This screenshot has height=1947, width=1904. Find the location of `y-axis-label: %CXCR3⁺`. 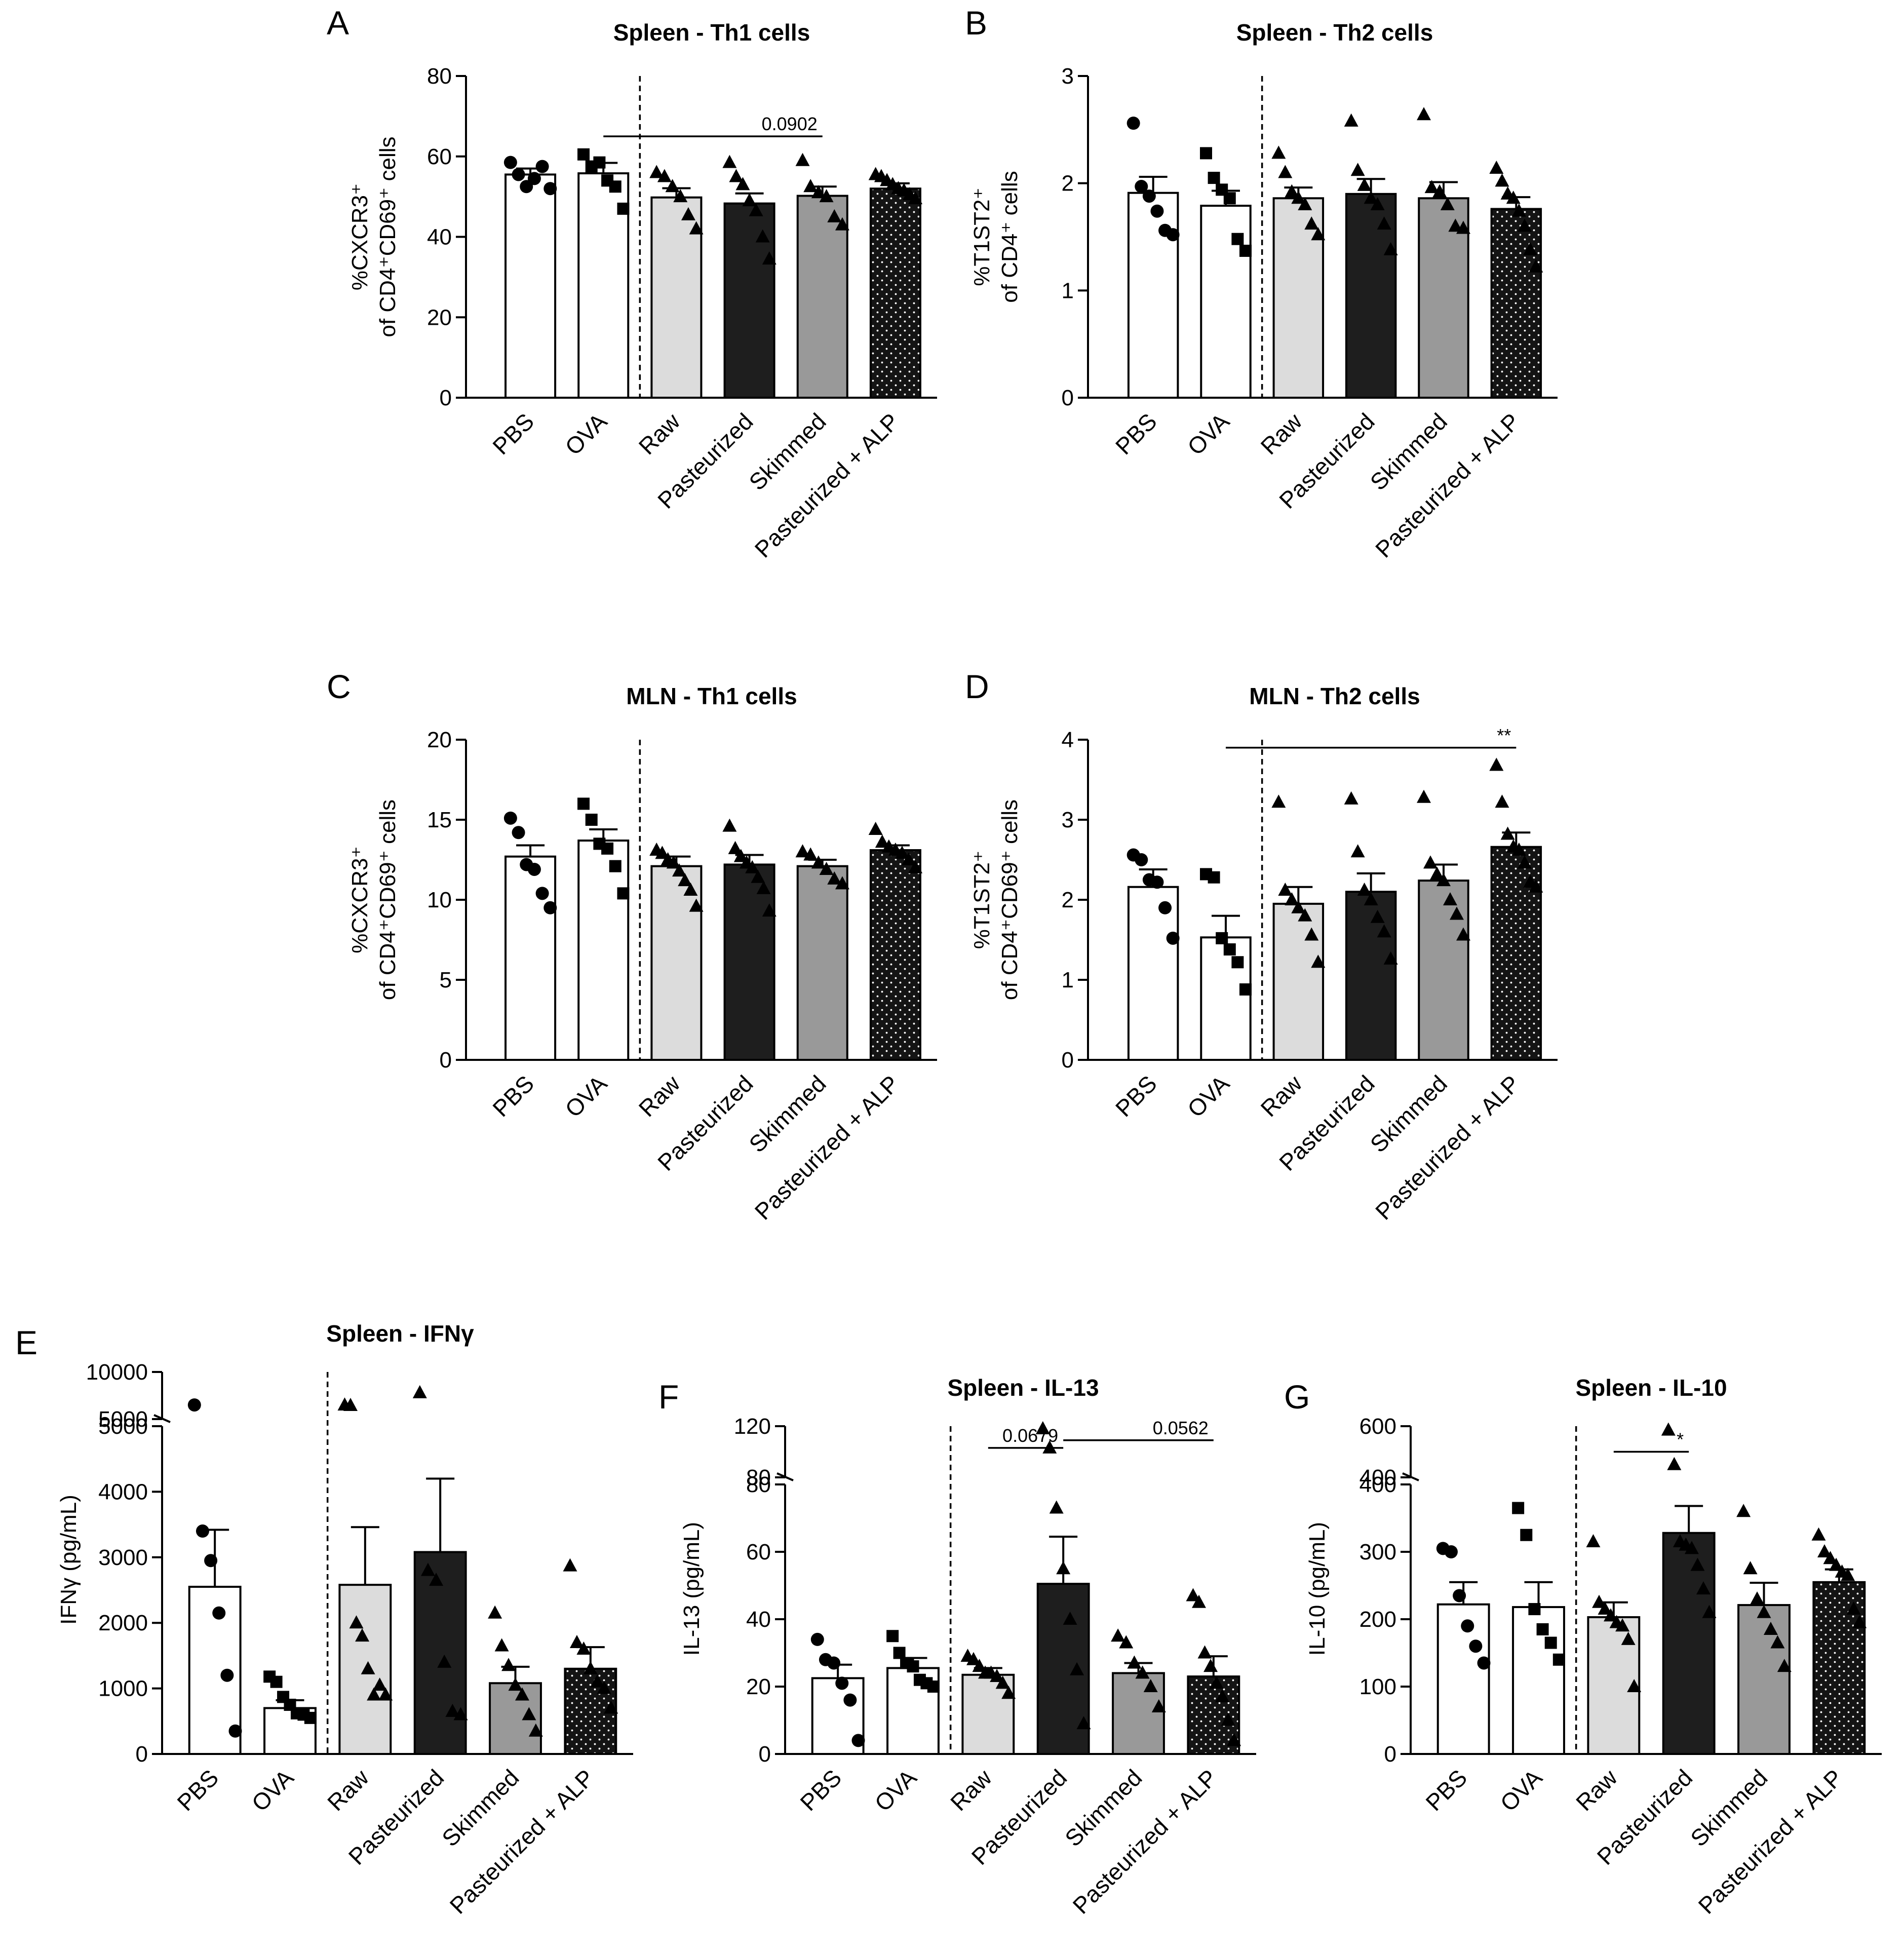

y-axis-label: %CXCR3⁺ is located at coordinates (360, 899).